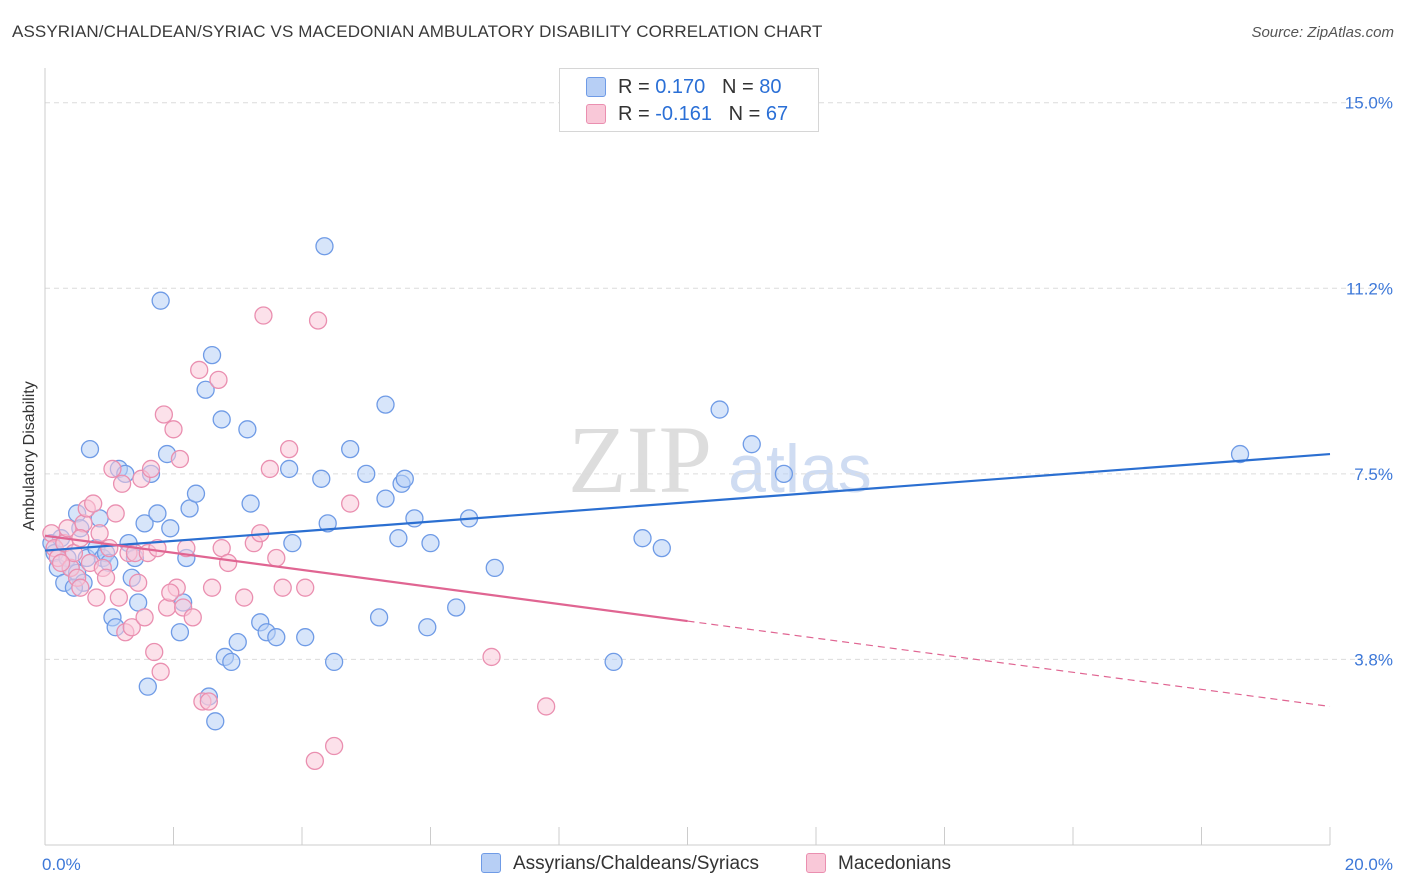 The image size is (1406, 892). Describe the element at coordinates (636, 863) in the screenshot. I see `series-legend-label: Assyrians/Chaldeans/Syriacs` at that location.